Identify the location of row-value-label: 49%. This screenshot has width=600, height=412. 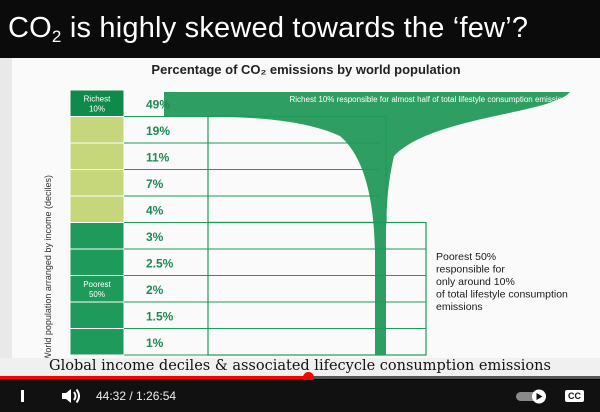
(158, 104).